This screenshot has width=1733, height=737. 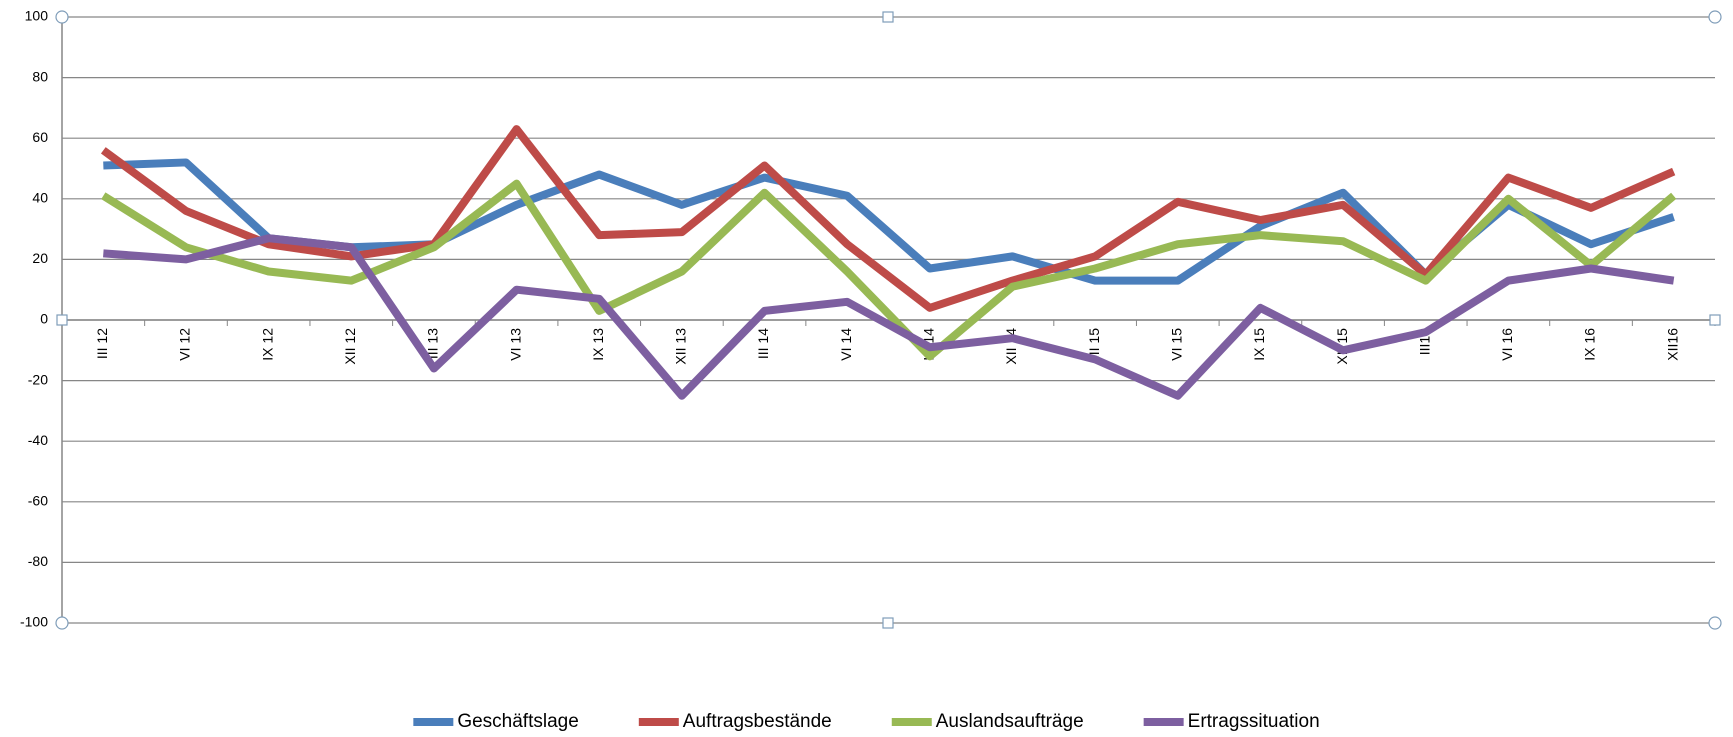 What do you see at coordinates (1590, 344) in the screenshot?
I see `x-tick-label: IX 16` at bounding box center [1590, 344].